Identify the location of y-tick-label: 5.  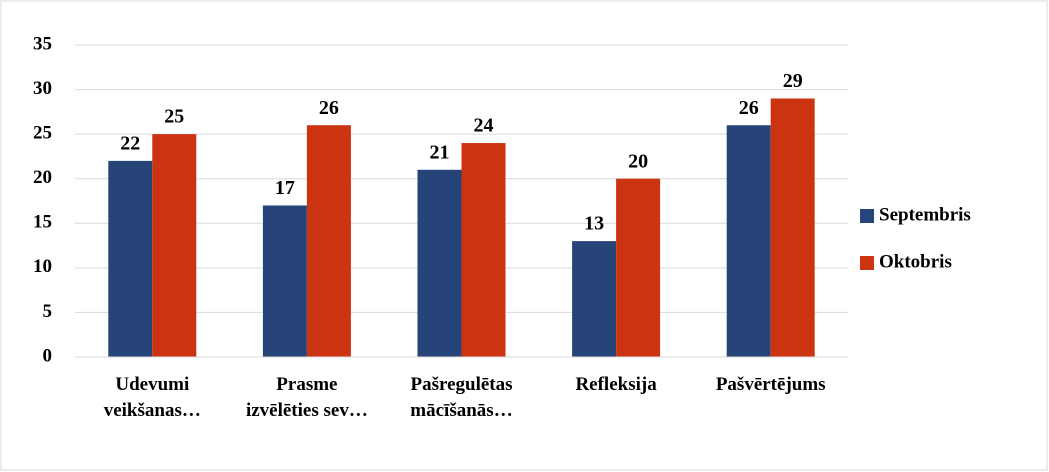
(48, 311).